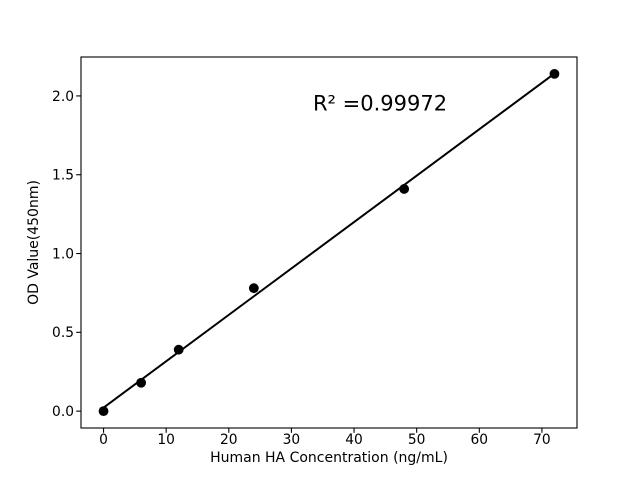 This screenshot has height=484, width=640. Describe the element at coordinates (63, 412) in the screenshot. I see `y-tick-label: 0.0` at that location.